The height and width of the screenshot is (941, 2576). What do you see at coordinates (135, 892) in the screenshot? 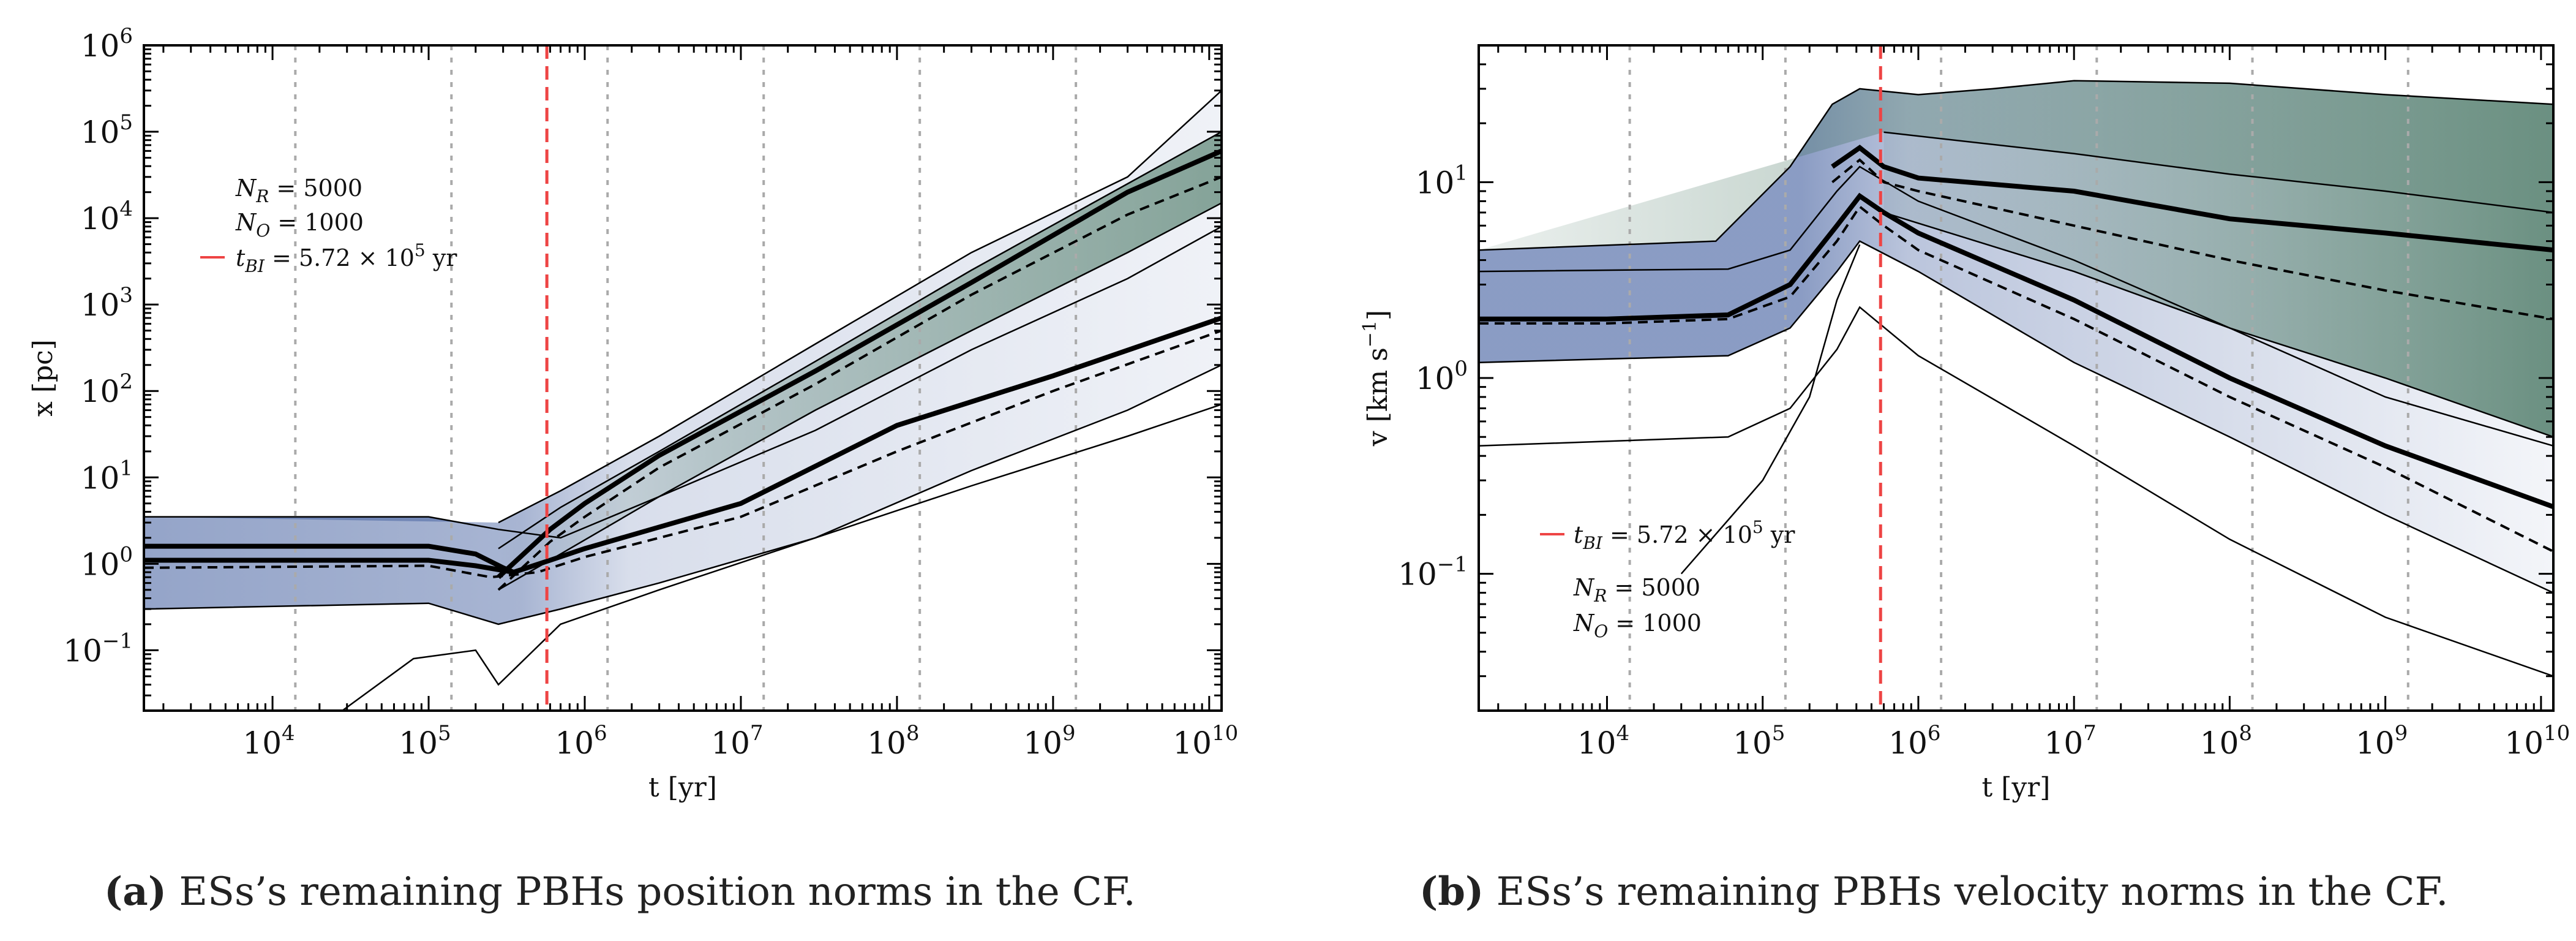
I see `caption-a-label: (a)` at bounding box center [135, 892].